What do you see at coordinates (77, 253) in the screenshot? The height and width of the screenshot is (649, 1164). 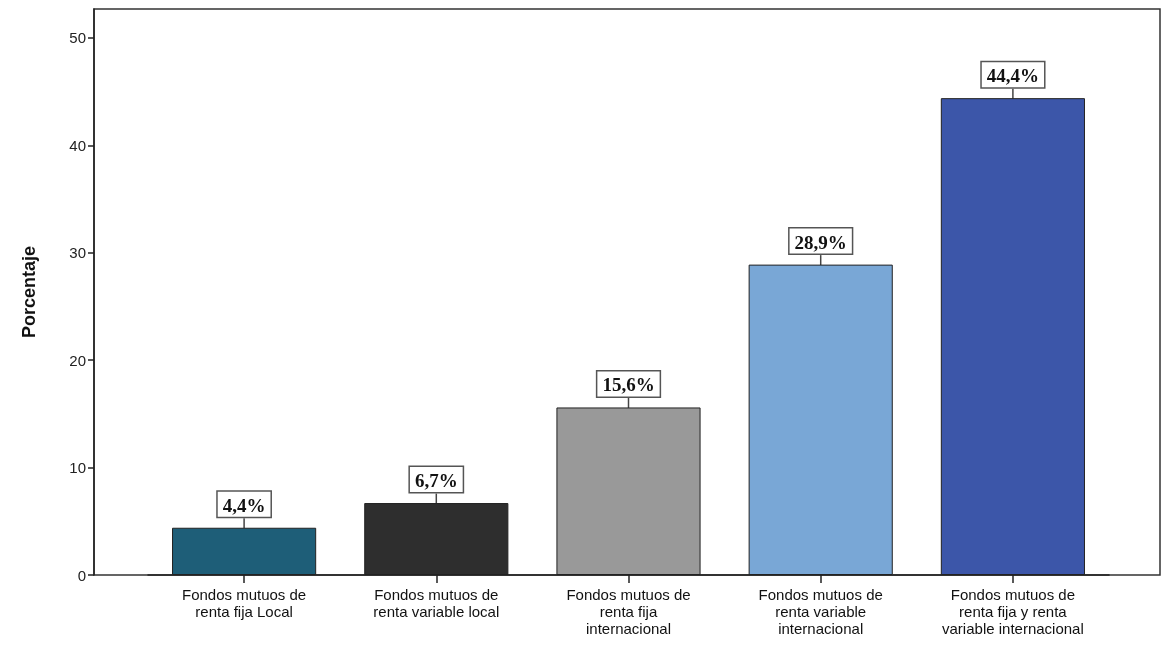 I see `y-tick-label: 30` at bounding box center [77, 253].